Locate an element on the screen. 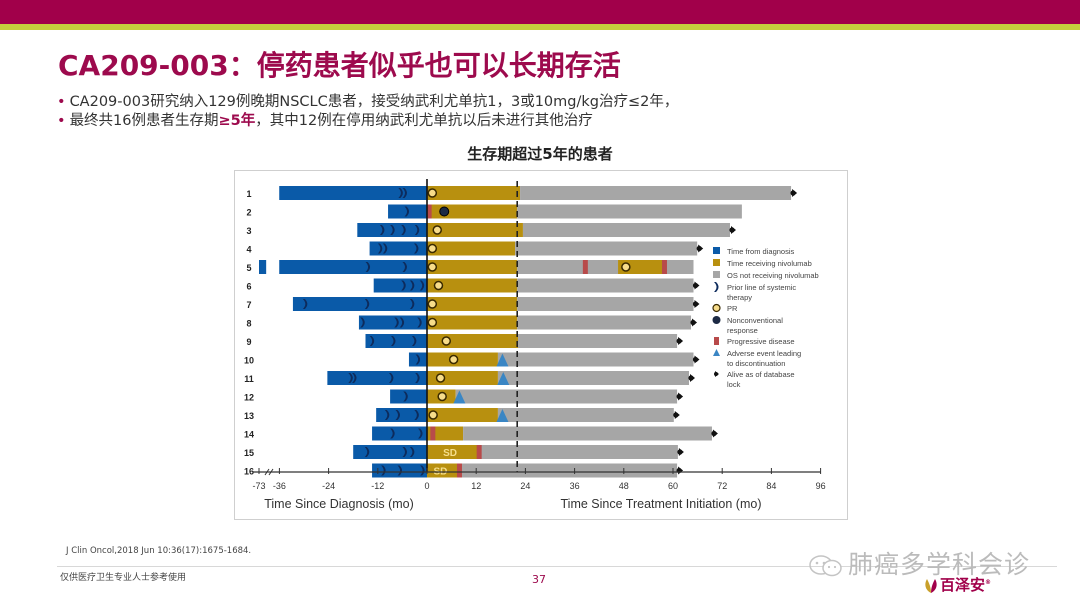 The height and width of the screenshot is (608, 1080). patient-label: 1 is located at coordinates (248, 194).